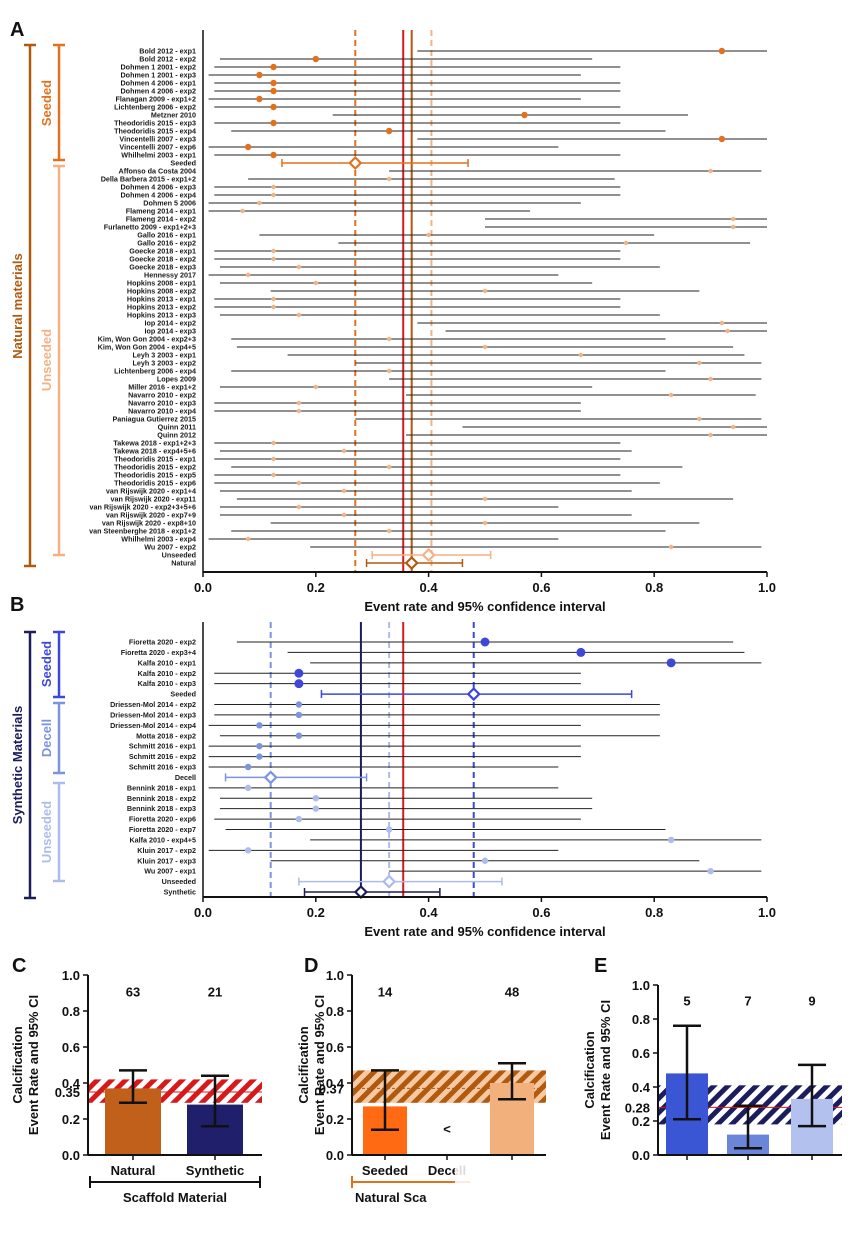  Describe the element at coordinates (154, 443) in the screenshot. I see `study-label: Takewa 2018 - exp1+2+3` at that location.